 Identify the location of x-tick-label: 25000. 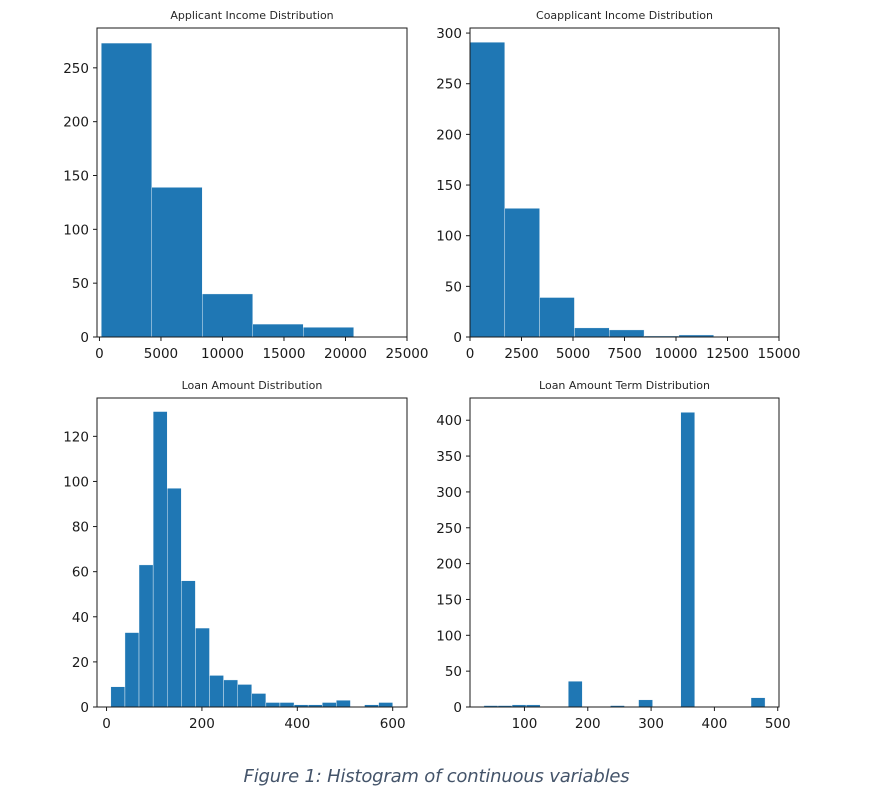
(407, 354).